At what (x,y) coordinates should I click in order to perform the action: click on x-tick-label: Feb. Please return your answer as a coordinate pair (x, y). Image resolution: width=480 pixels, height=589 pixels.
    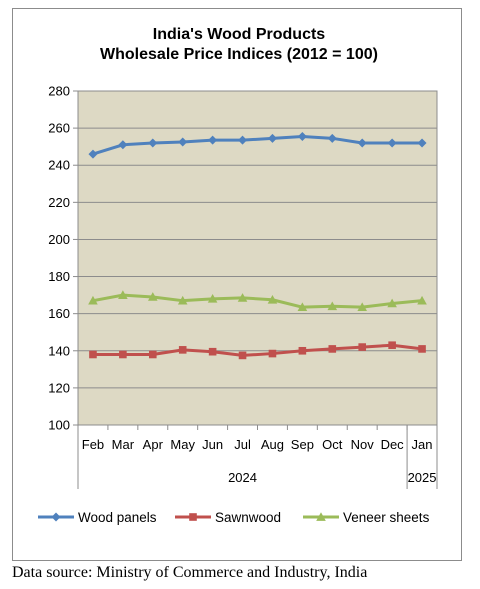
    Looking at the image, I should click on (93, 444).